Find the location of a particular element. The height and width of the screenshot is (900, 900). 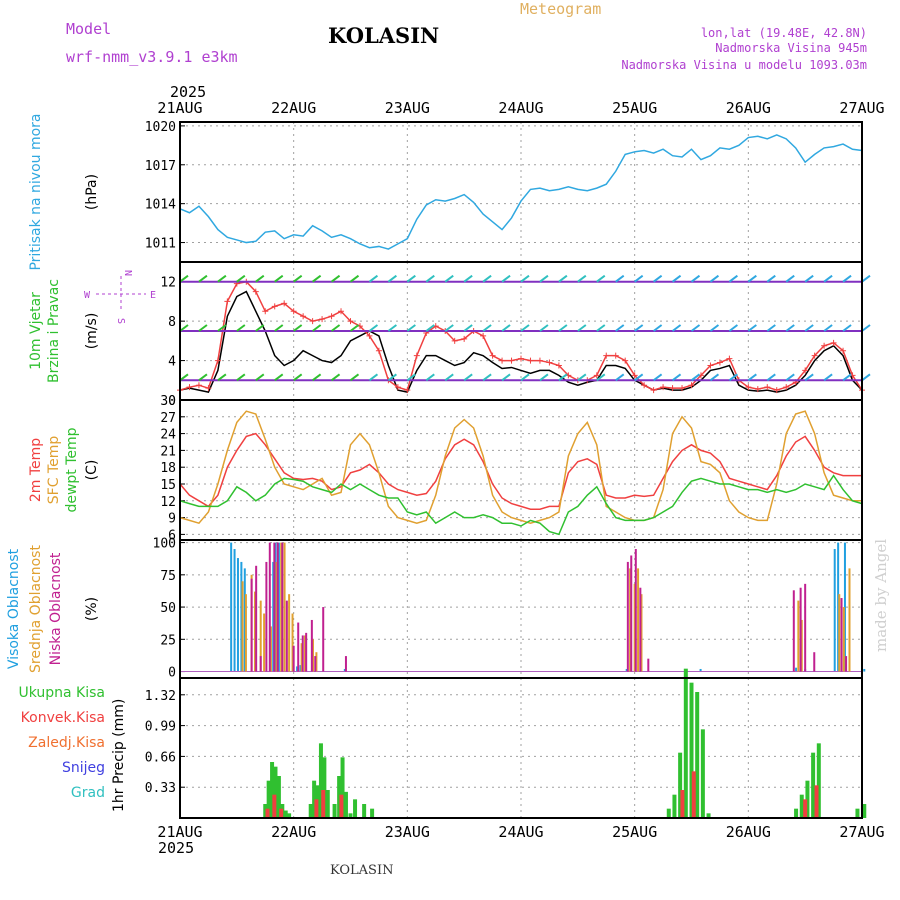

page-title: KOLASIN is located at coordinates (383, 35).